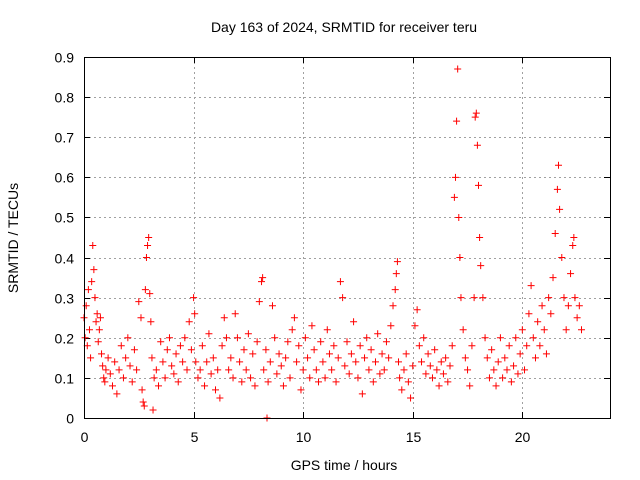 The height and width of the screenshot is (480, 640). I want to click on y-axis-label: SRMTID / TECUs, so click(13, 238).